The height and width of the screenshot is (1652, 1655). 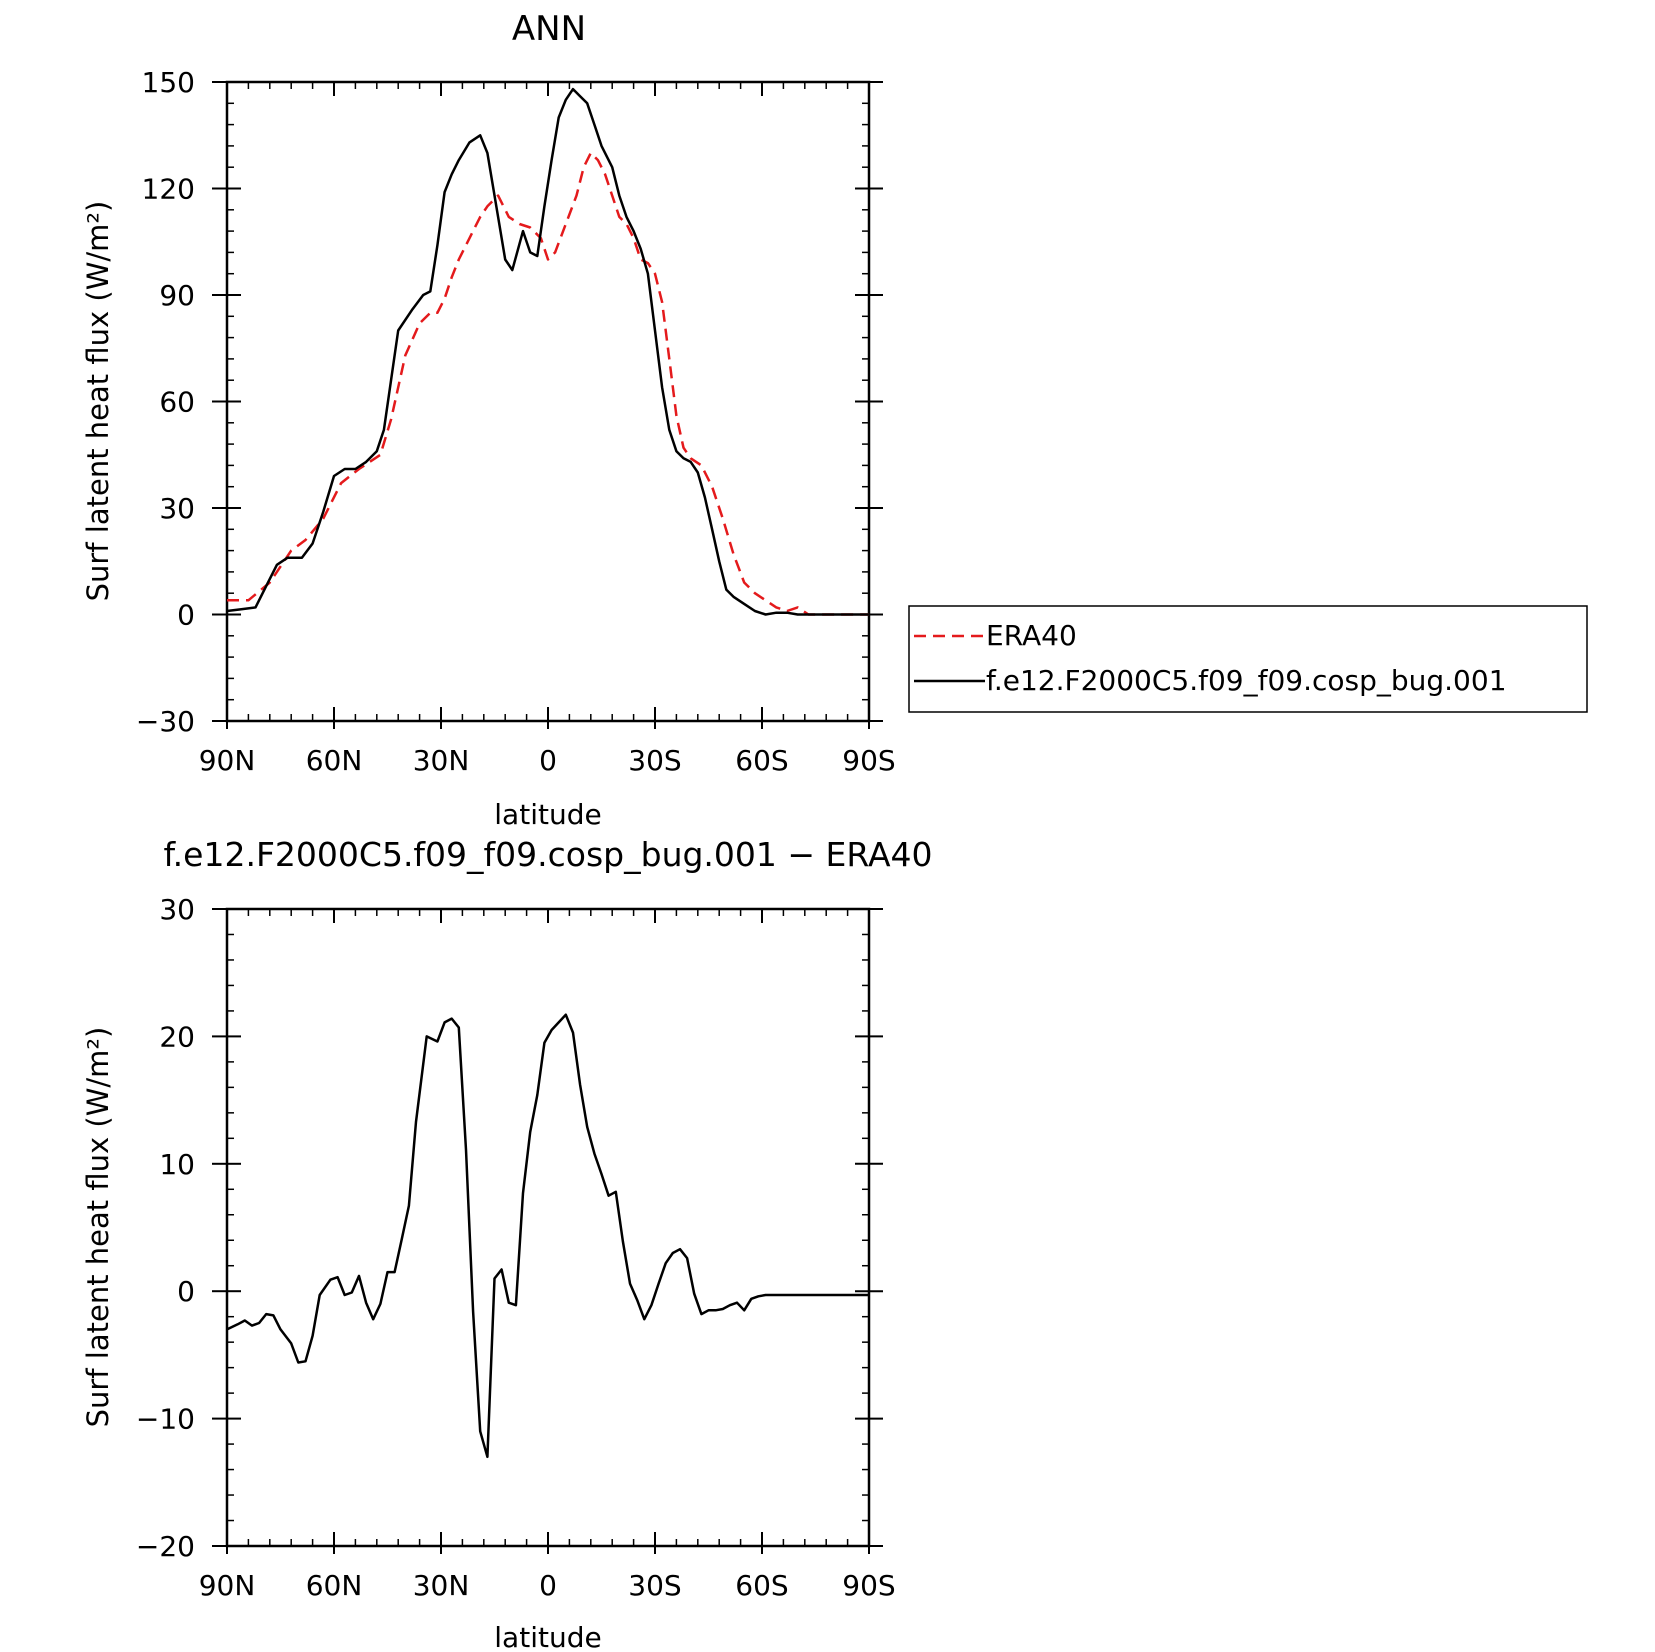 What do you see at coordinates (1246, 680) in the screenshot?
I see `legend-label-model: f.e12.F2000C5.f09_f09.cosp_bug.001` at bounding box center [1246, 680].